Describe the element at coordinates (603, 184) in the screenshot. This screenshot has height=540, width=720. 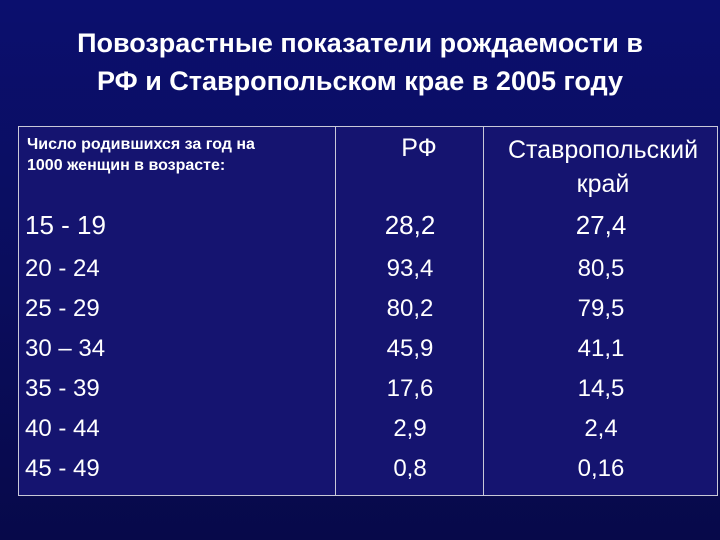
I see `header-region-line-2: край` at that location.